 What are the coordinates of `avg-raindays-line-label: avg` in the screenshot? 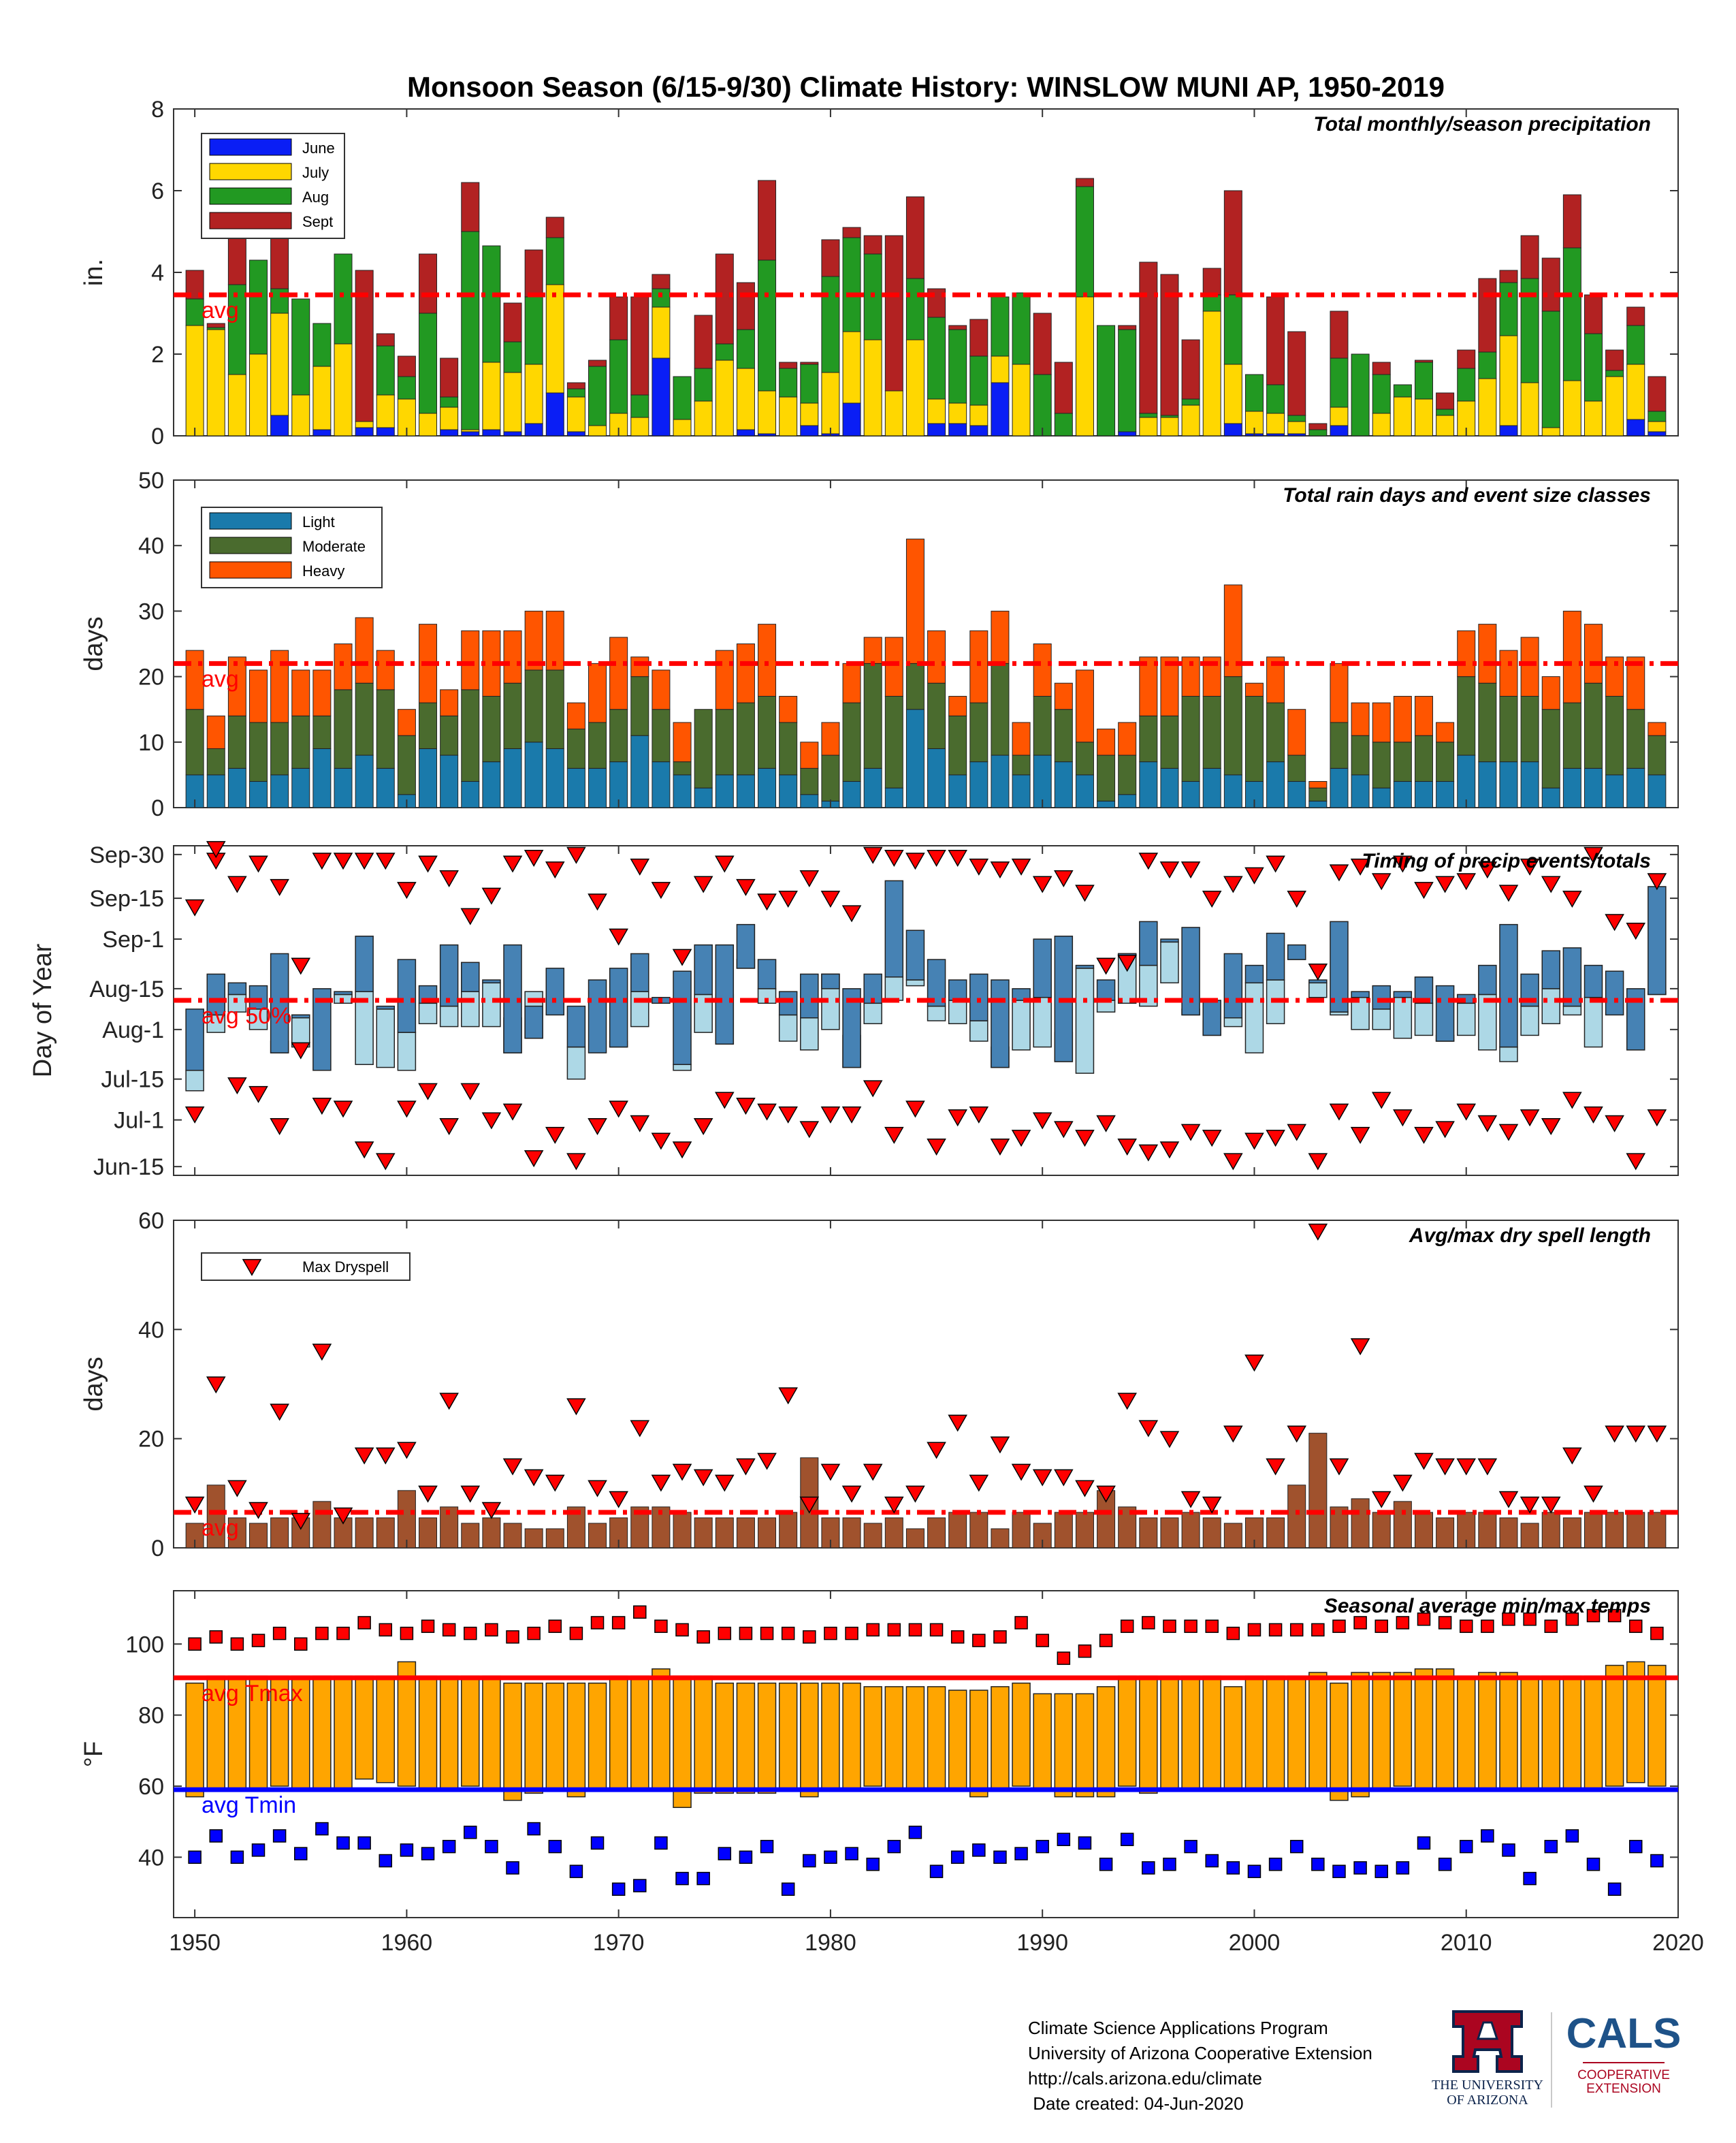 It's located at (220, 679).